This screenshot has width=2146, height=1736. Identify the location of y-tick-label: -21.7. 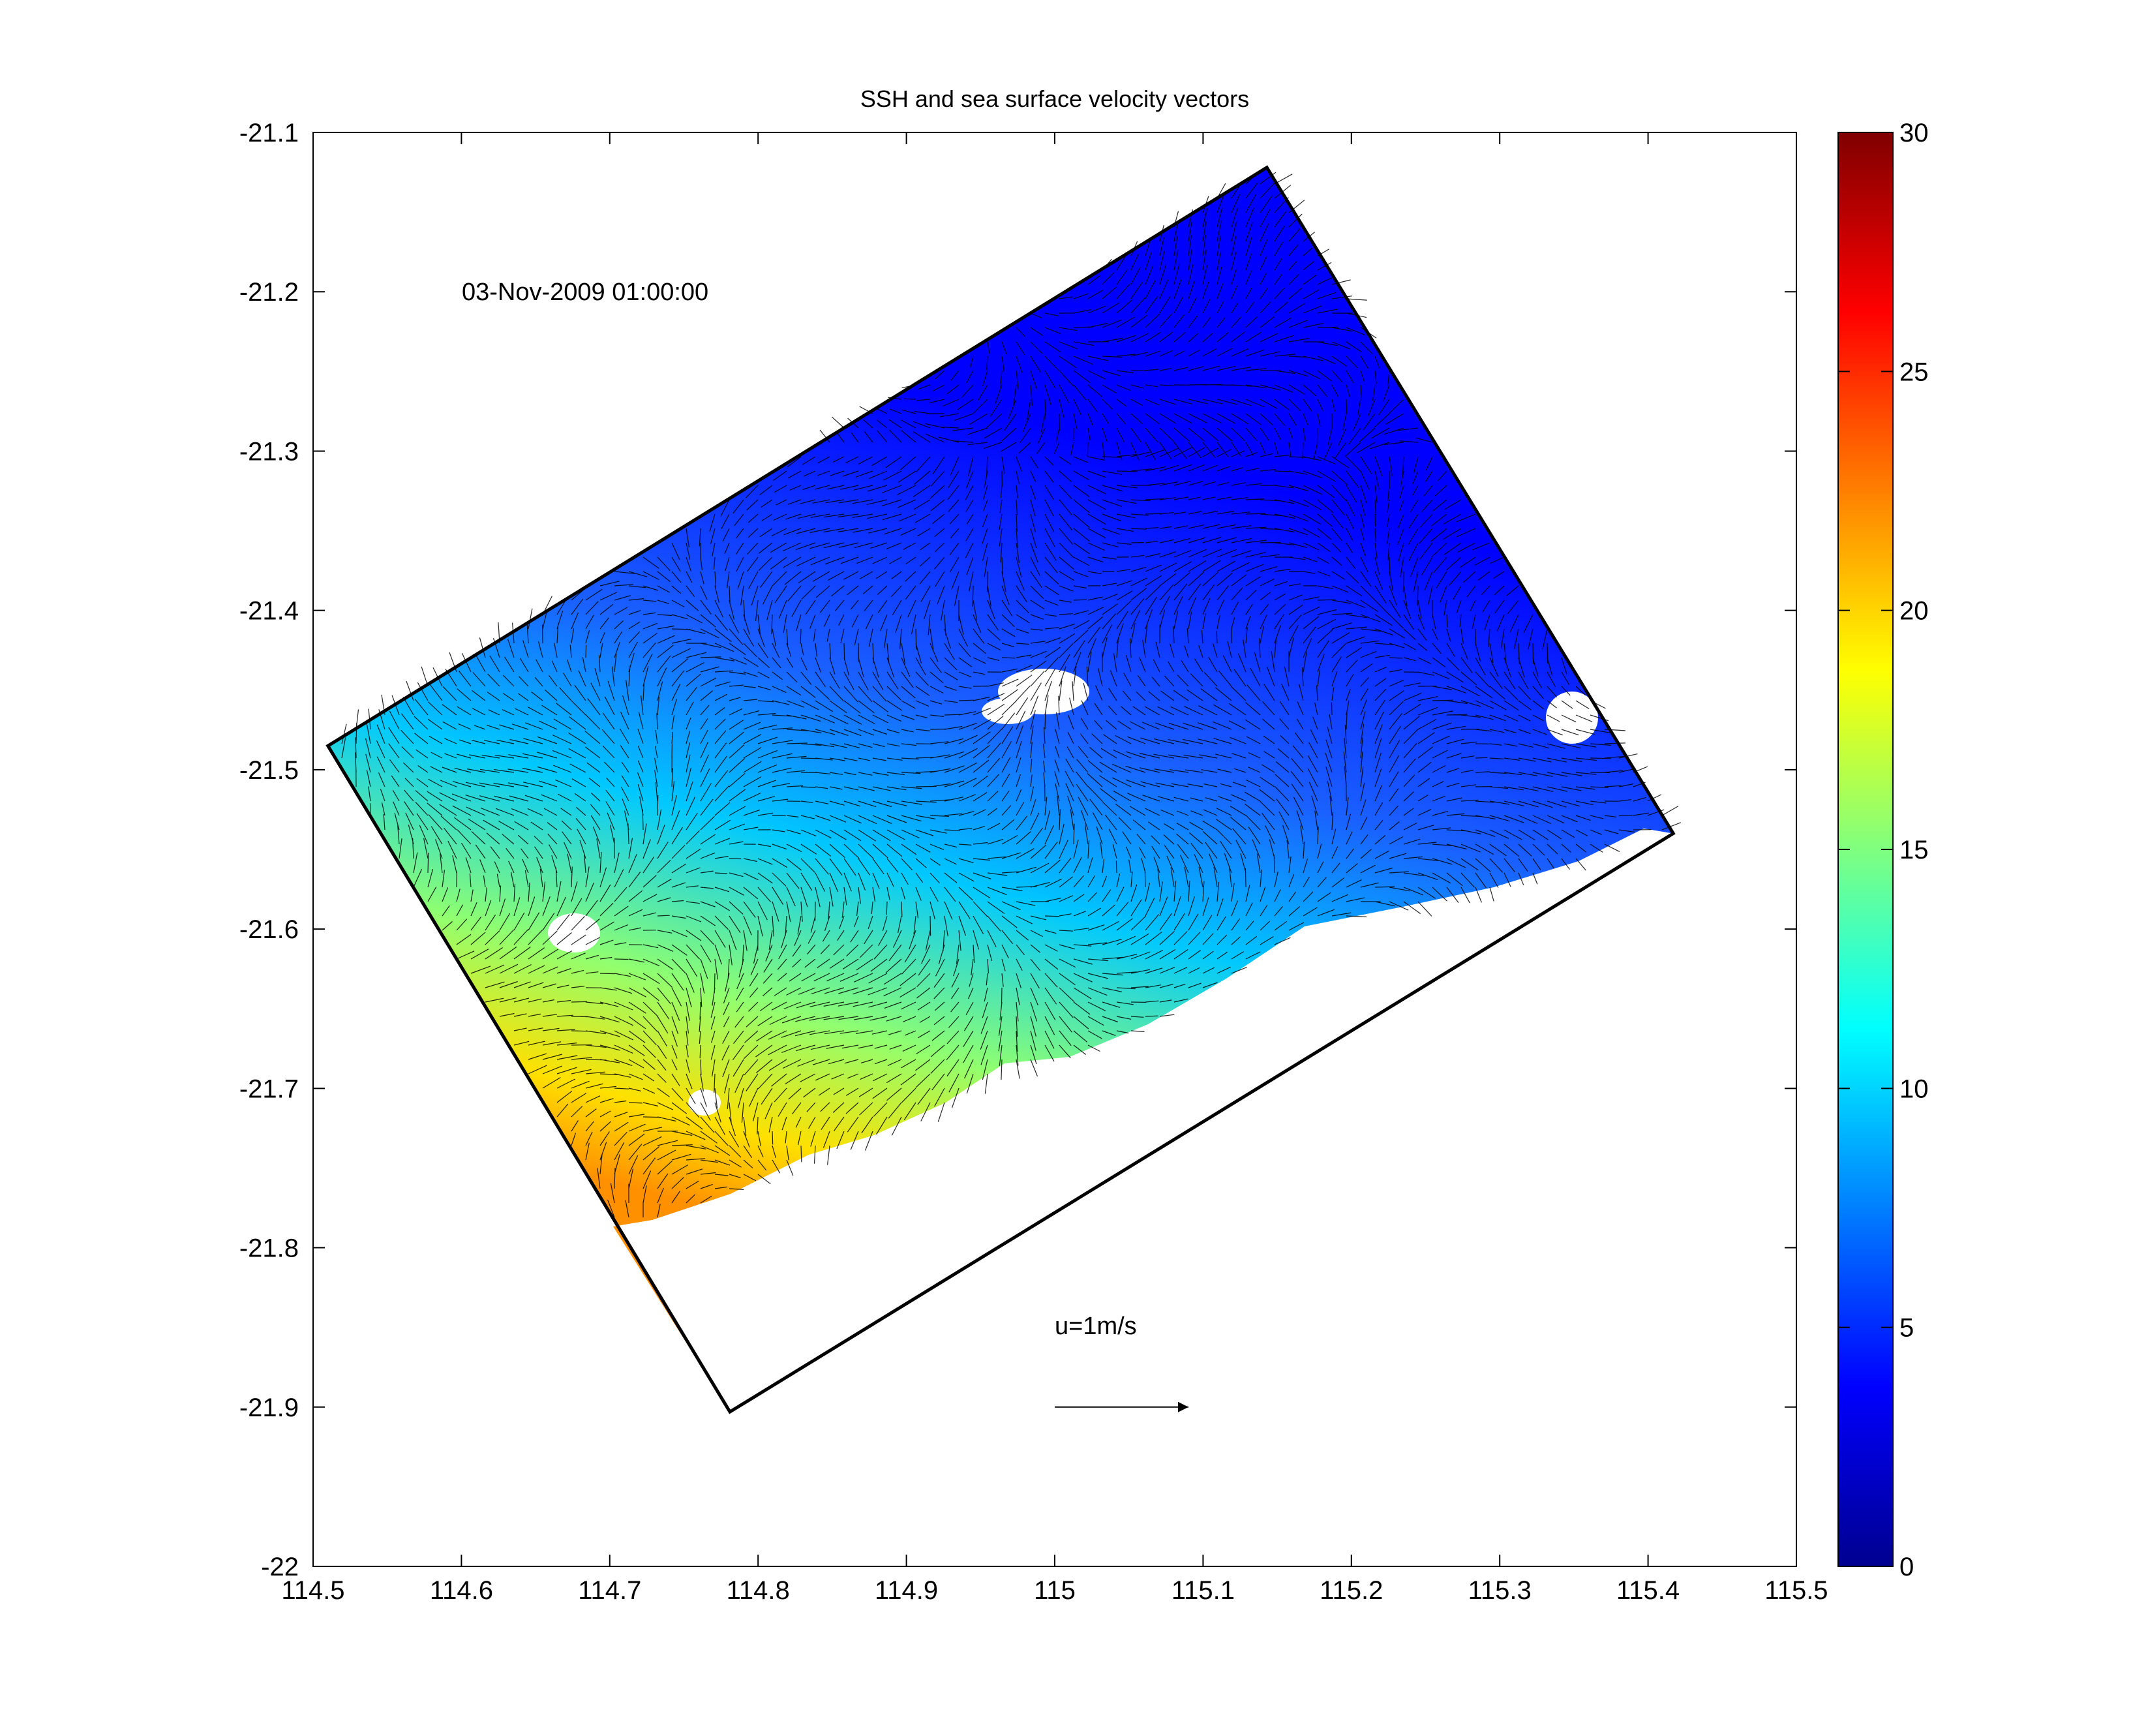
(269, 1088).